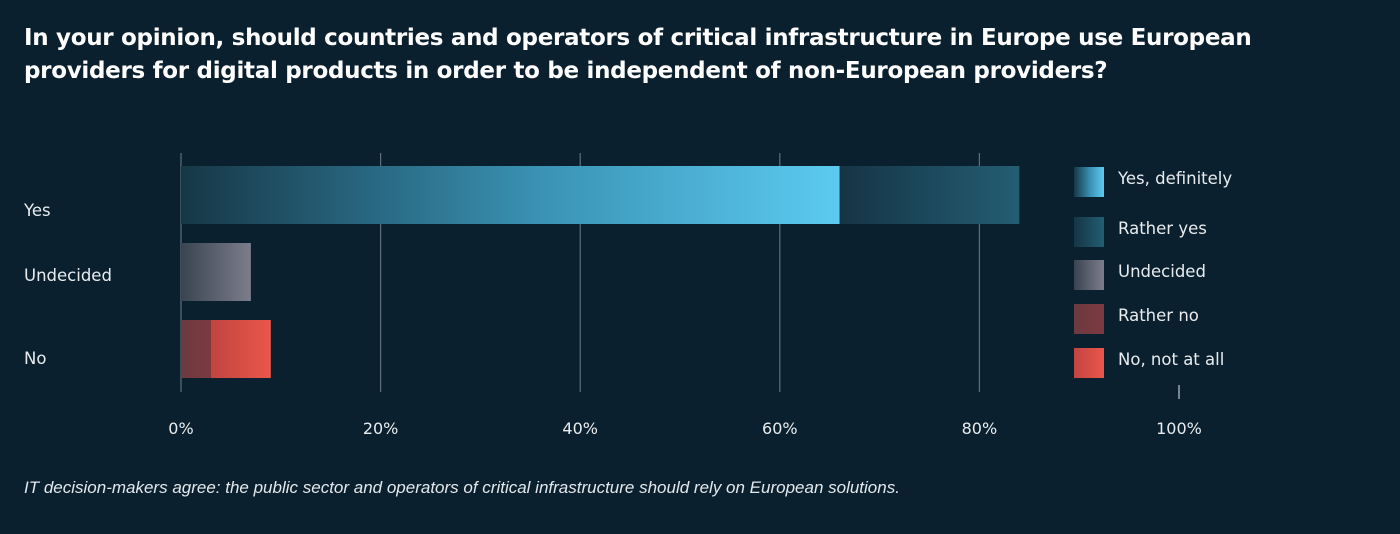 The width and height of the screenshot is (1400, 534). I want to click on legend-label-rather-no: Rather no, so click(1158, 315).